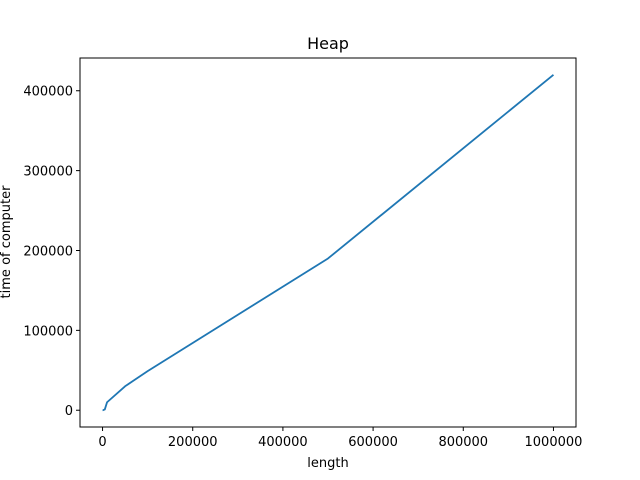  Describe the element at coordinates (69, 411) in the screenshot. I see `y-tick-label: 0` at that location.